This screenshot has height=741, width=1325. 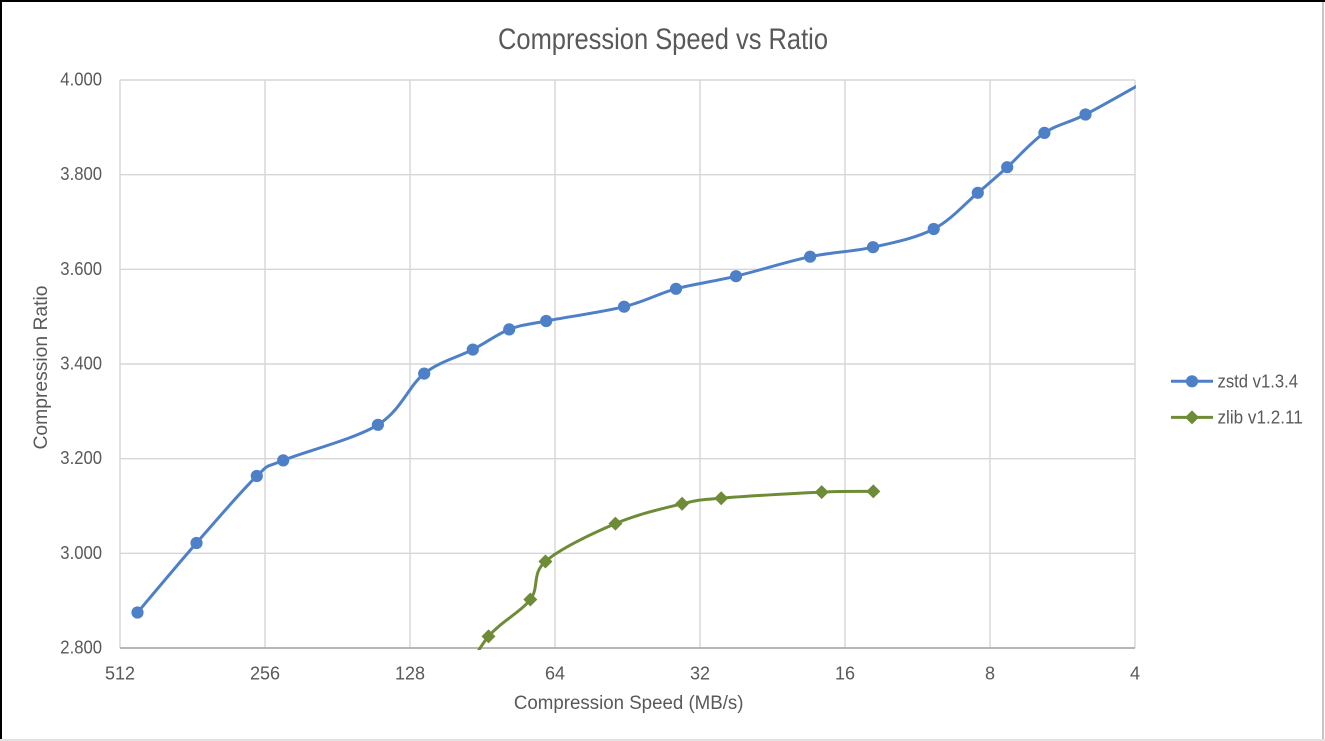 What do you see at coordinates (81, 174) in the screenshot?
I see `svg-text: 3.800` at bounding box center [81, 174].